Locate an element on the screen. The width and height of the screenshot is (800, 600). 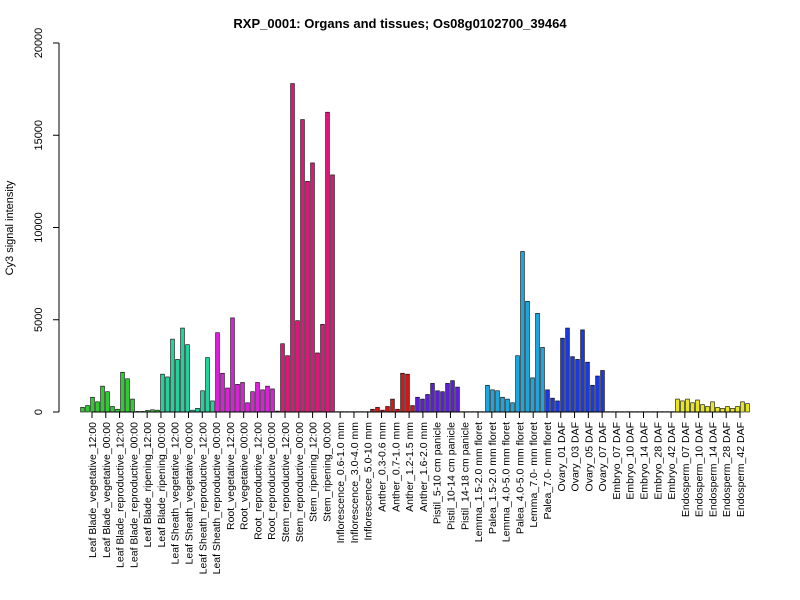
y-tick-label: 0 is located at coordinates (39, 412).